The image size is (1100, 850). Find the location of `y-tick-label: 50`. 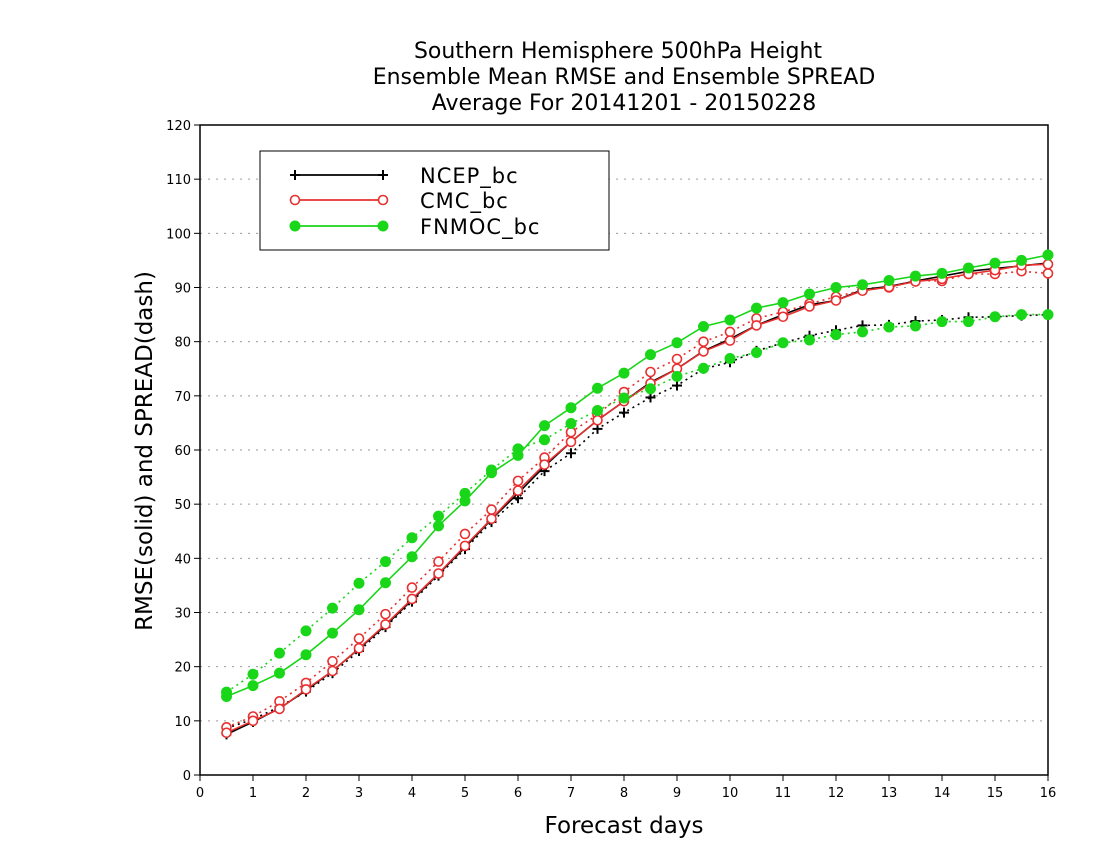

y-tick-label: 50 is located at coordinates (182, 505).